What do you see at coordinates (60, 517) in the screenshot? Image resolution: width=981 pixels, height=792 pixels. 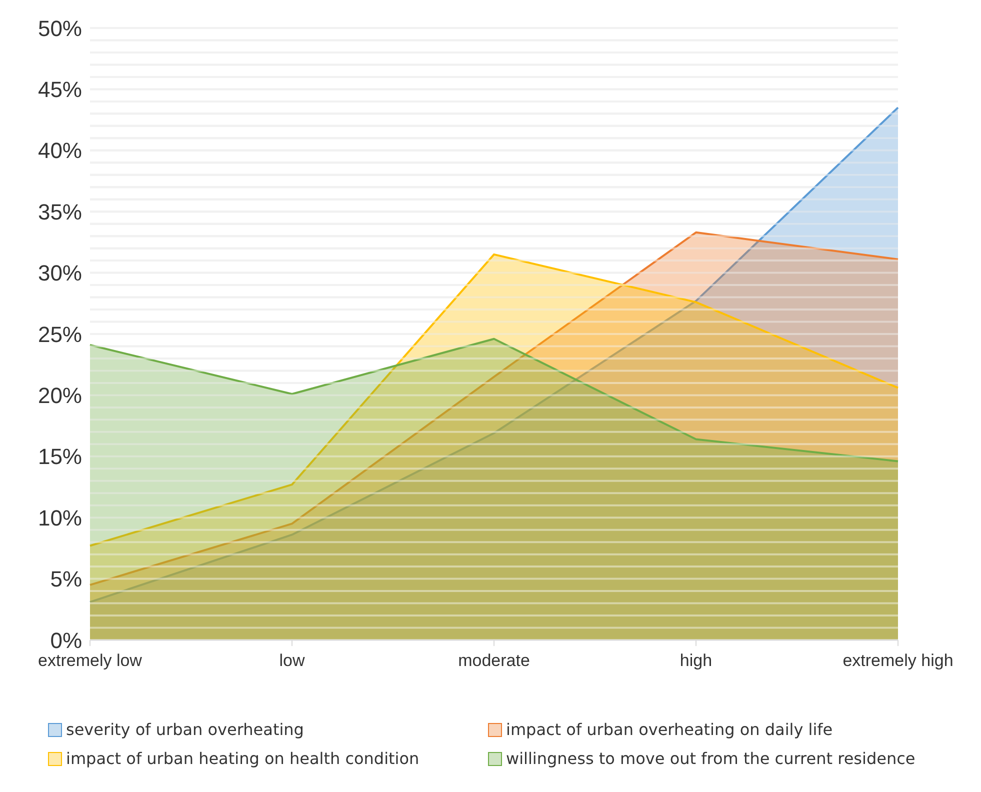 I see `y-tick-label: 10%` at bounding box center [60, 517].